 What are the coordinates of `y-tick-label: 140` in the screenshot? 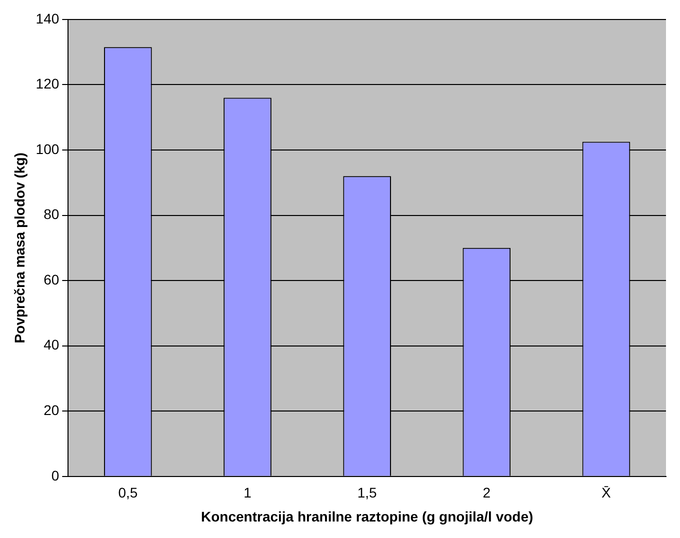 It's located at (48, 18).